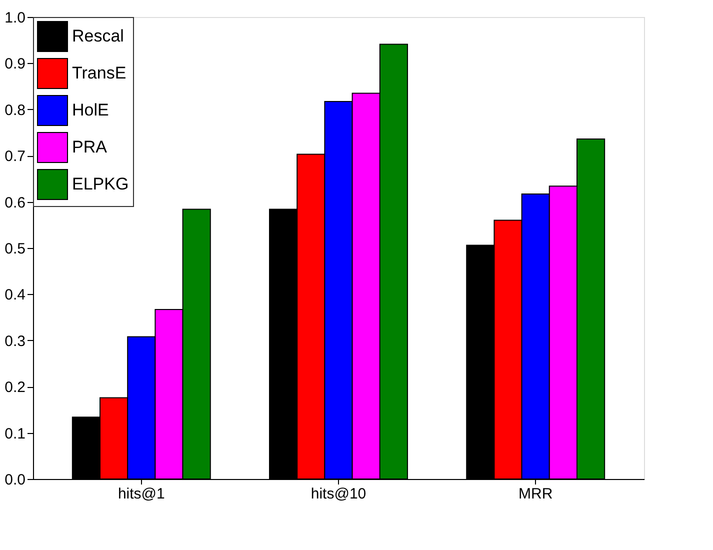 This screenshot has width=713, height=550. I want to click on legend-label: HolE, so click(90, 110).